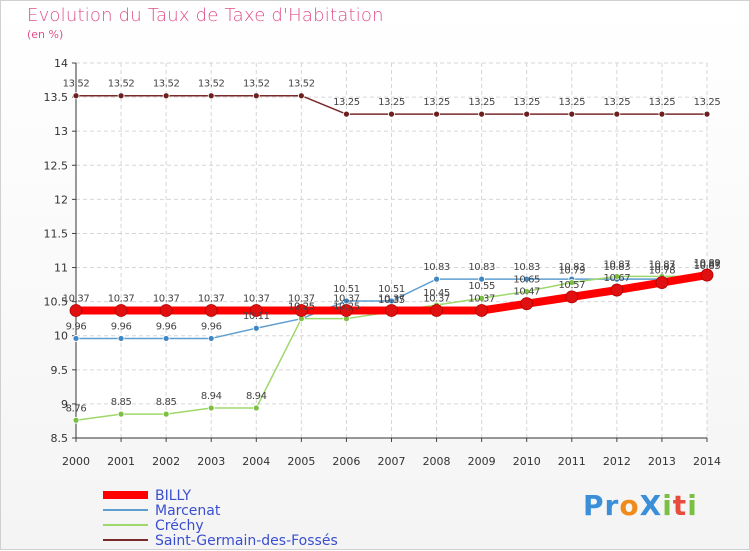 The height and width of the screenshot is (551, 750). Describe the element at coordinates (481, 286) in the screenshot. I see `data-label: 10.55` at that location.